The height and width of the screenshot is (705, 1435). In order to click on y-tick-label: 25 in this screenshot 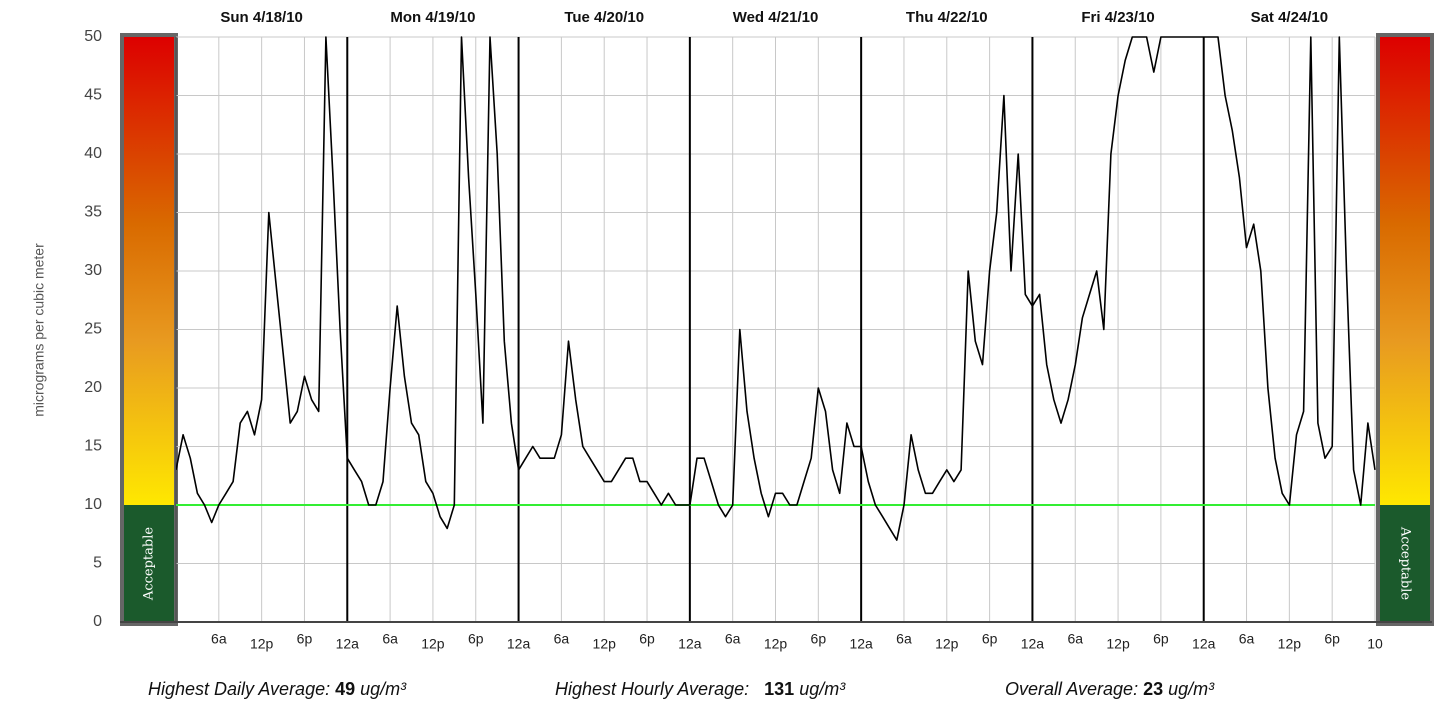, I will do `click(93, 329)`.